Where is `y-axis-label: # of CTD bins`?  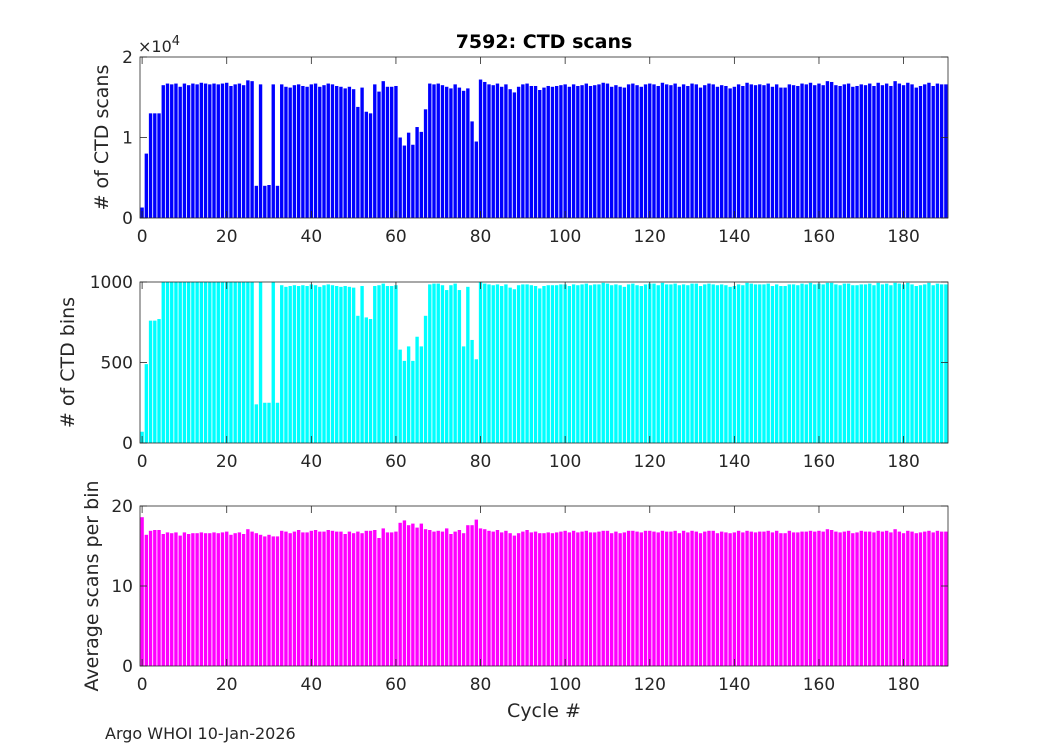
y-axis-label: # of CTD bins is located at coordinates (68, 362).